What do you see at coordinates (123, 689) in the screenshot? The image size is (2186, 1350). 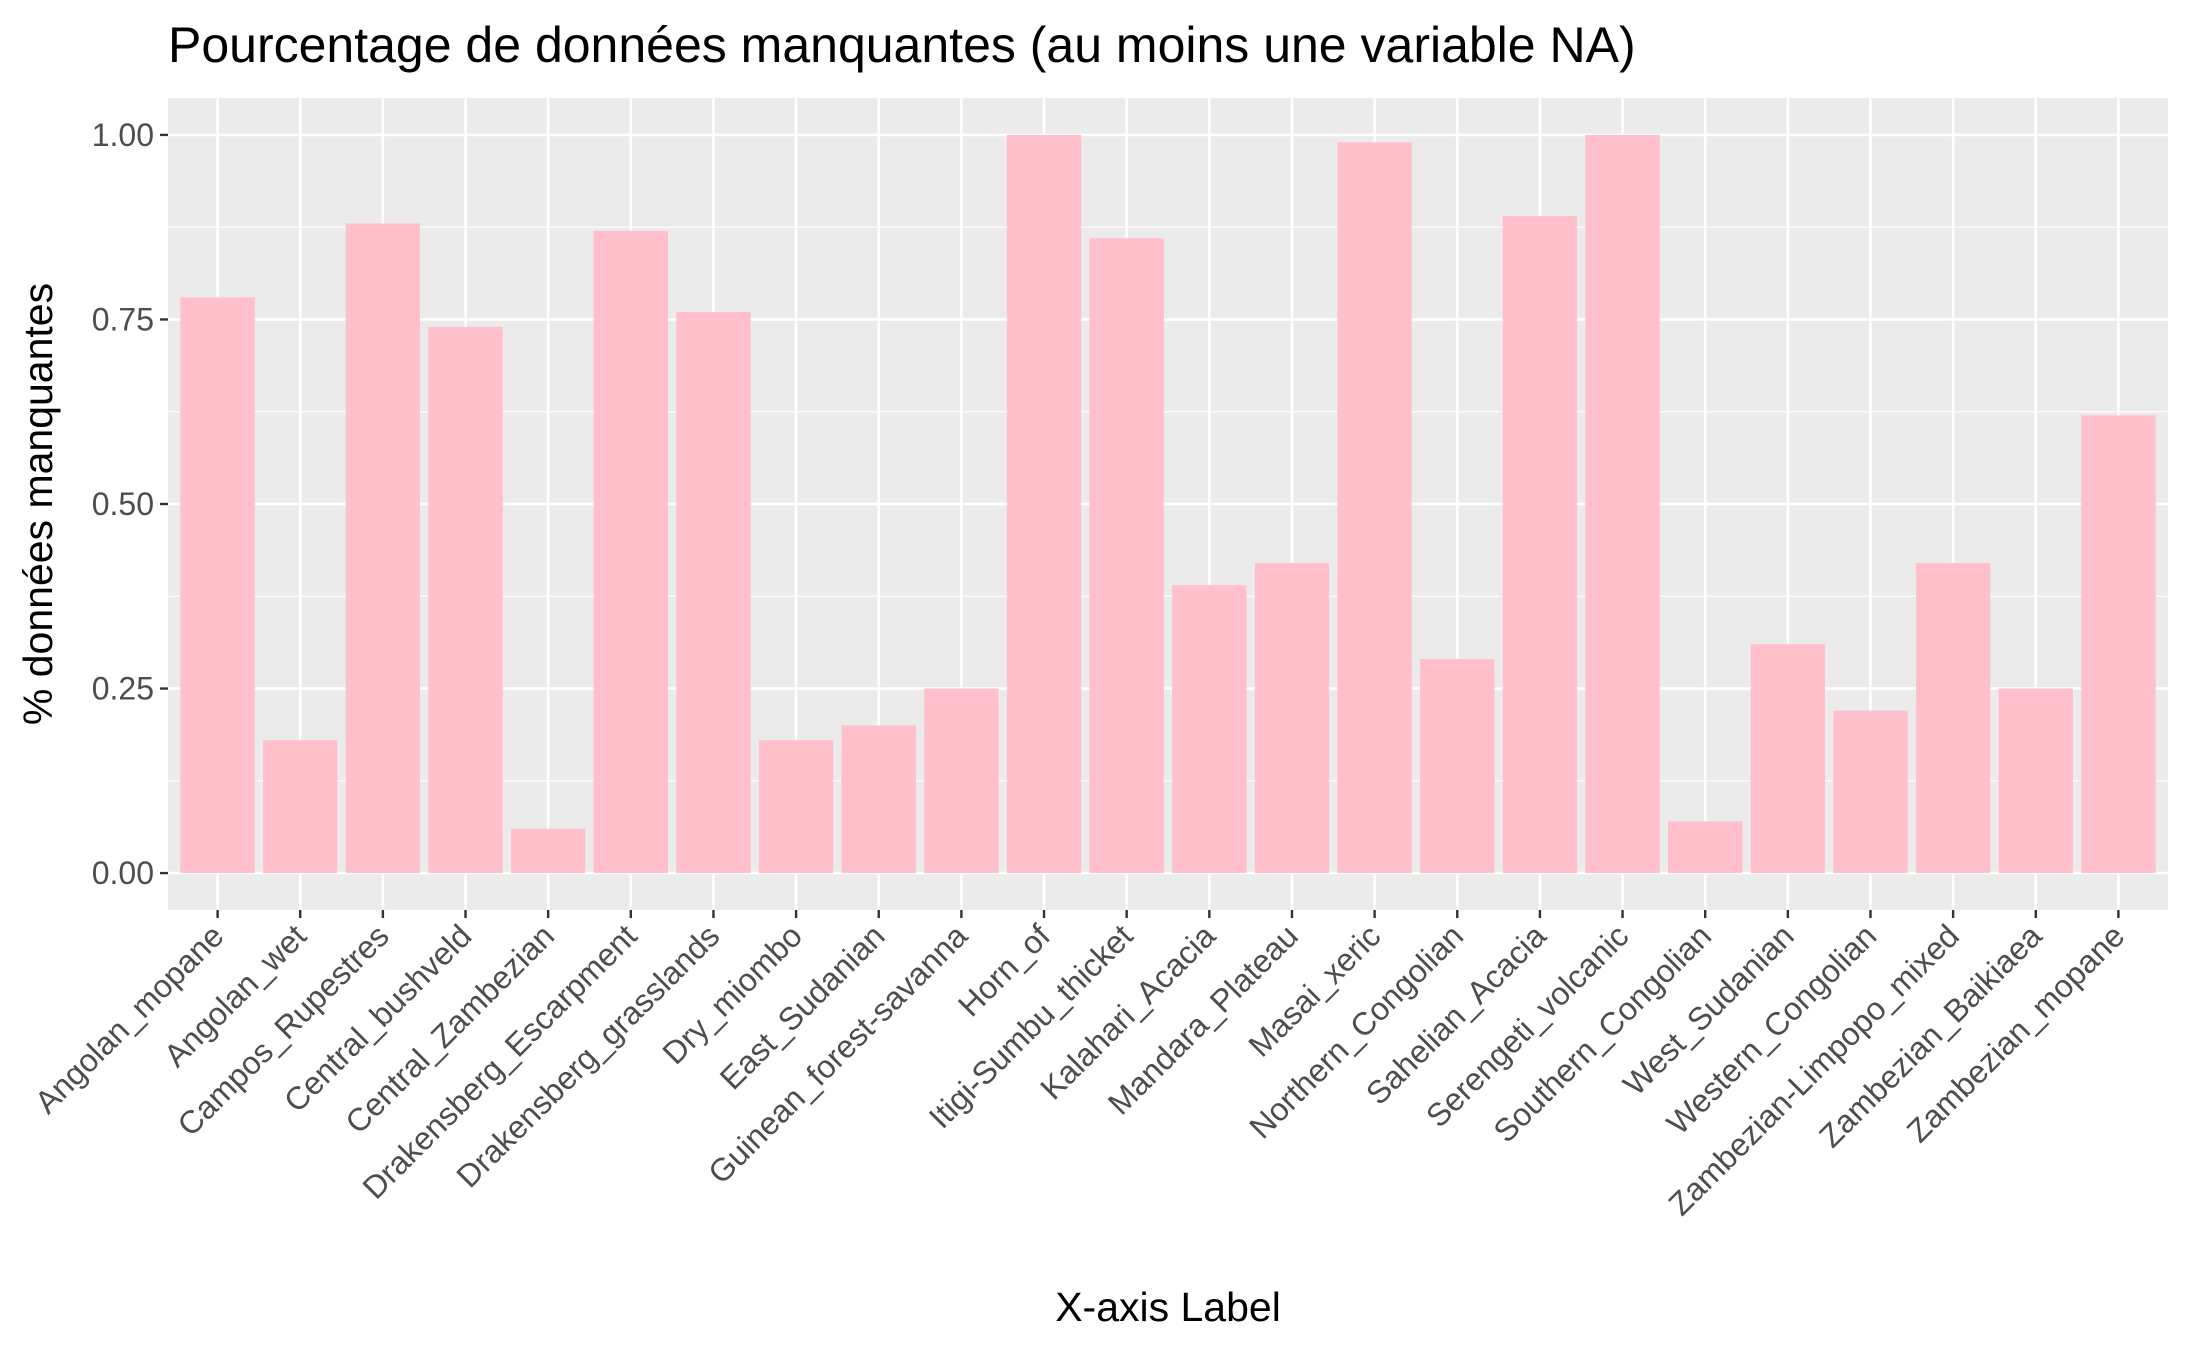 I see `y-tick-label: 0.25` at bounding box center [123, 689].